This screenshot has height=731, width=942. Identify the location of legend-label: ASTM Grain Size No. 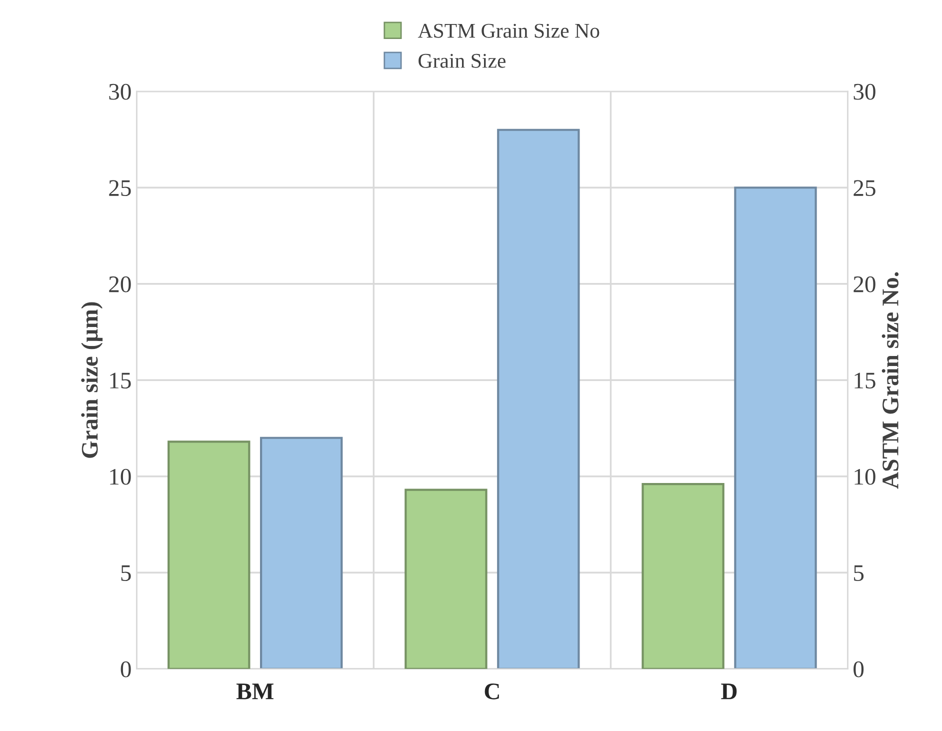
(509, 31).